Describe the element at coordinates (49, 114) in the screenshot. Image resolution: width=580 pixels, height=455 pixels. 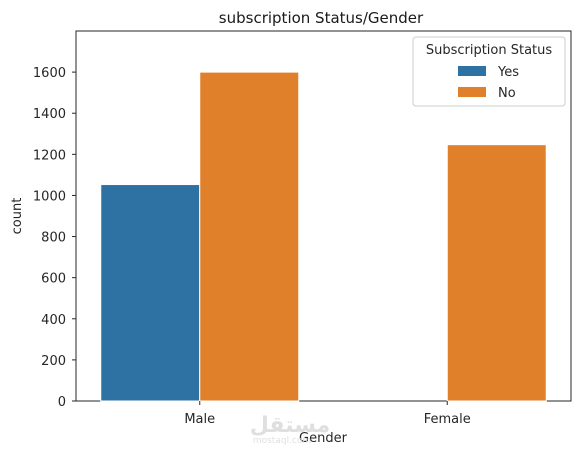
I see `y-tick-label: 1400` at that location.